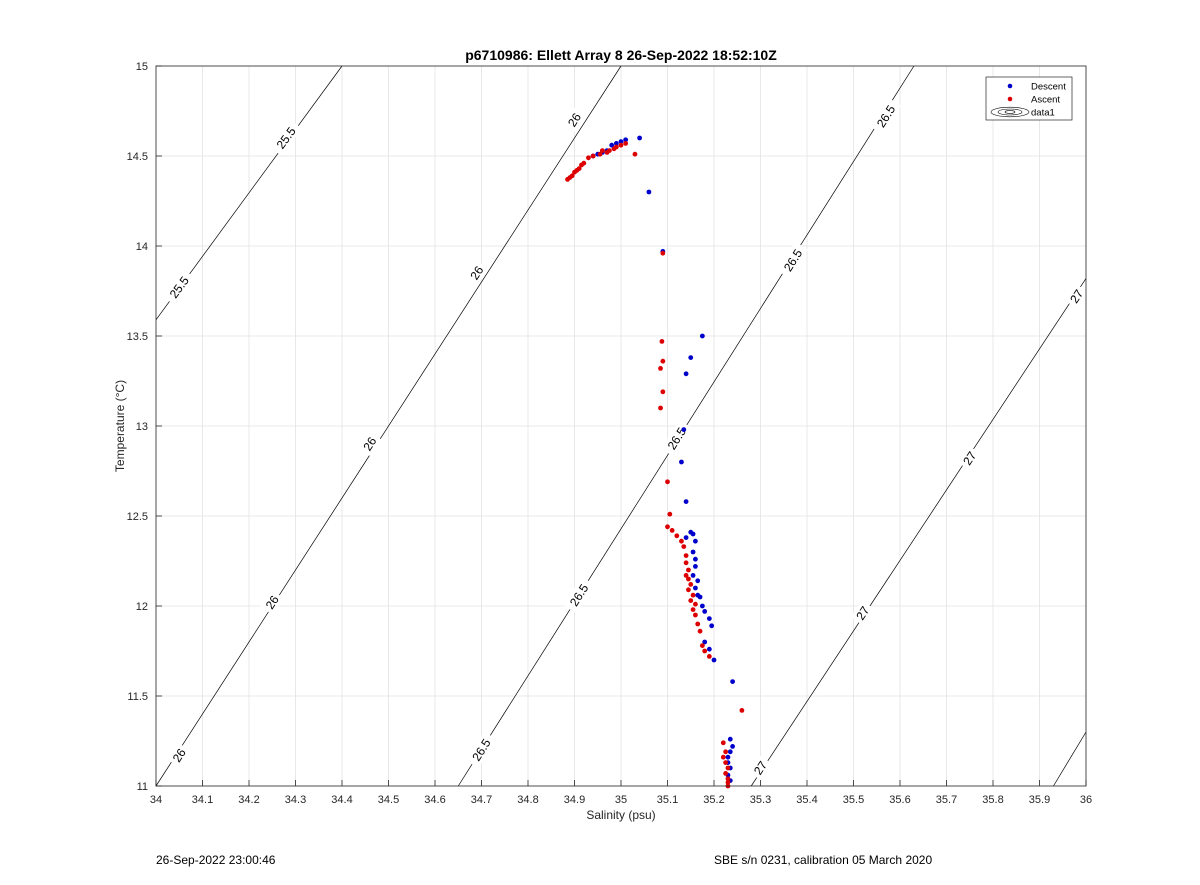 This screenshot has height=885, width=1200. What do you see at coordinates (806, 800) in the screenshot?
I see `x-tick-label: 35.4` at bounding box center [806, 800].